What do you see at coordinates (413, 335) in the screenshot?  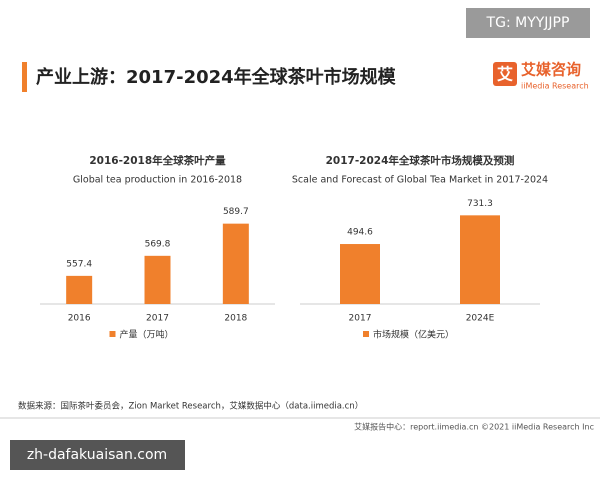 I see `legend-label: 市场规模（亿美元）` at bounding box center [413, 335].